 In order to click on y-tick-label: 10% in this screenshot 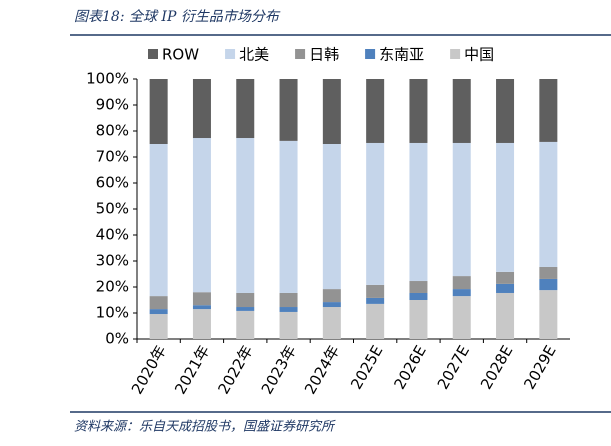, I will do `click(112, 313)`.